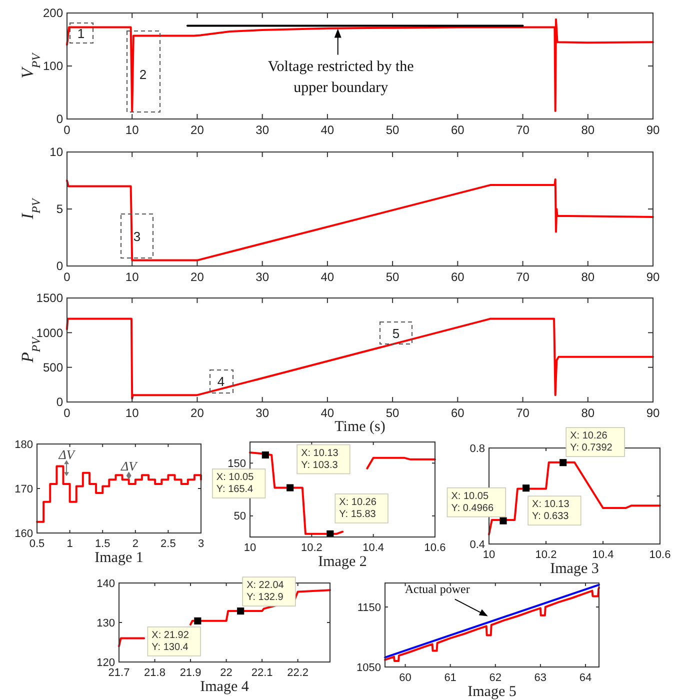 This screenshot has width=681, height=700. I want to click on x-tick-label: 22.2, so click(298, 673).